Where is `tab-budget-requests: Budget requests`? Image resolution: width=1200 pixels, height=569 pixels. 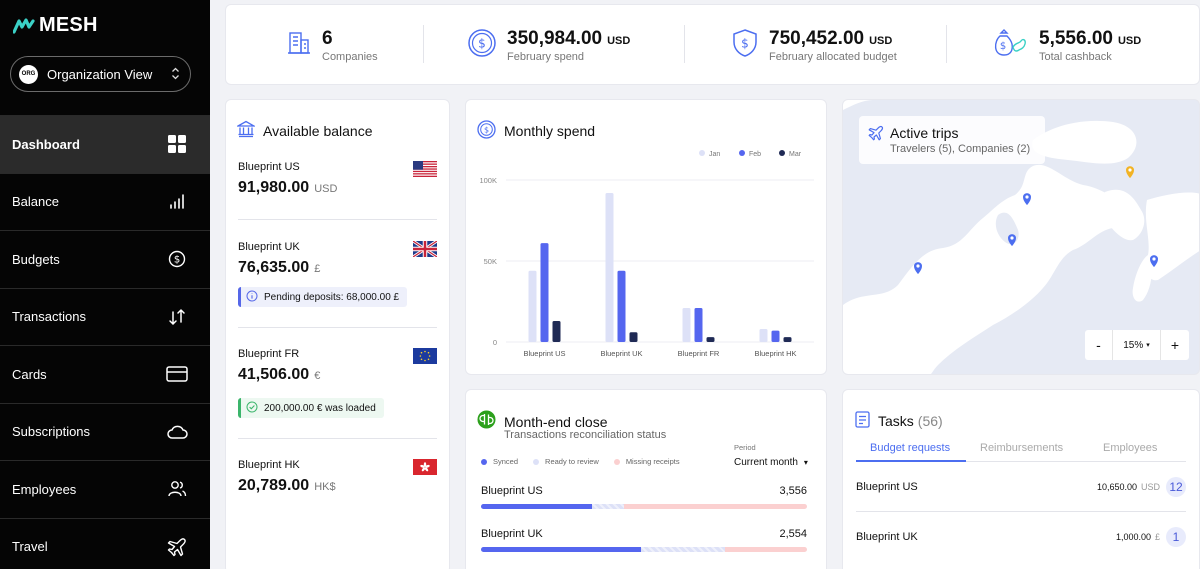
tab-budget-requests: Budget requests is located at coordinates (910, 448).